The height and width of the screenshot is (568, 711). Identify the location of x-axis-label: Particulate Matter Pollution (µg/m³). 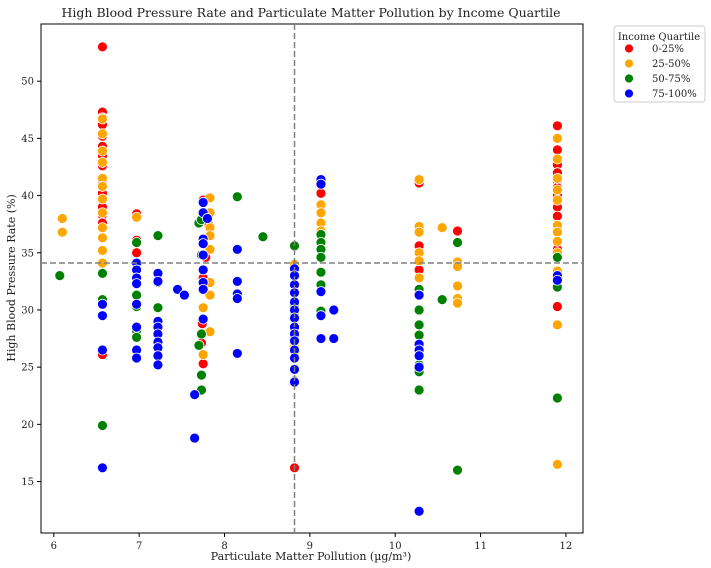
(311, 556).